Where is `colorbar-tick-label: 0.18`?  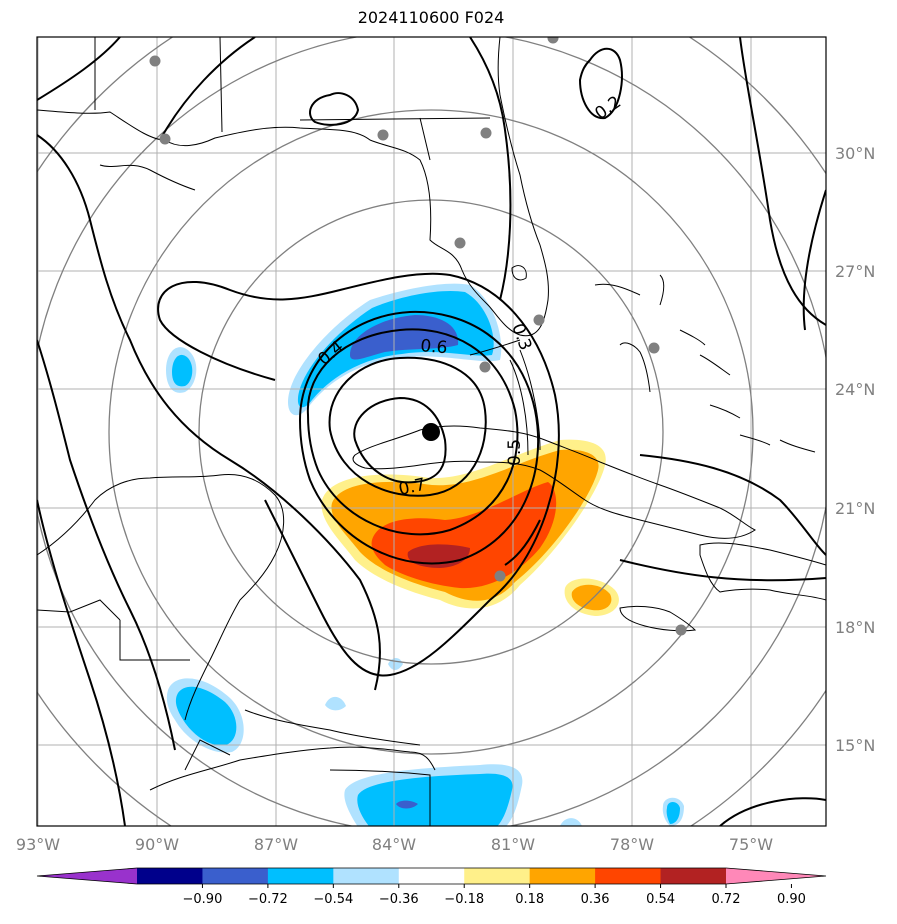
colorbar-tick-label: 0.18 is located at coordinates (529, 899).